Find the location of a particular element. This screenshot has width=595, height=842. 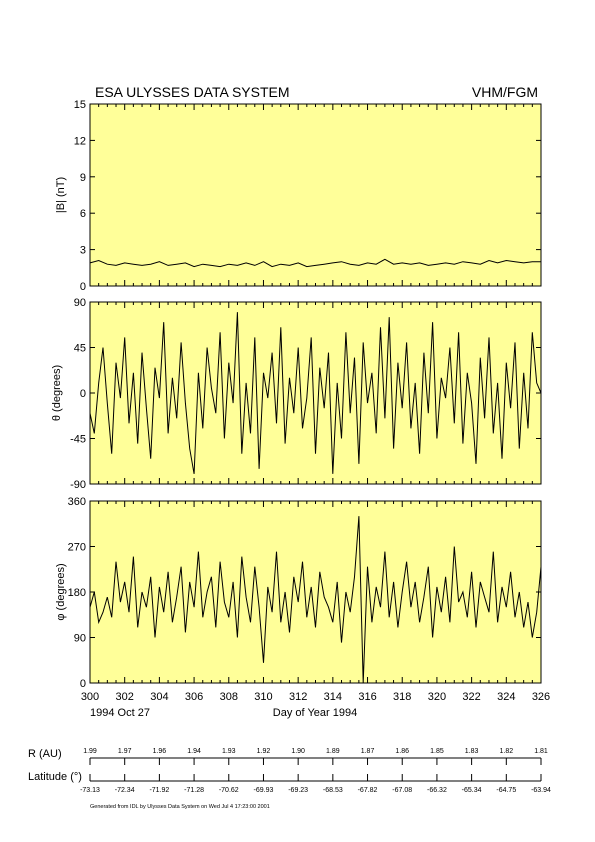

y-tick-label: 3 is located at coordinates (83, 251).